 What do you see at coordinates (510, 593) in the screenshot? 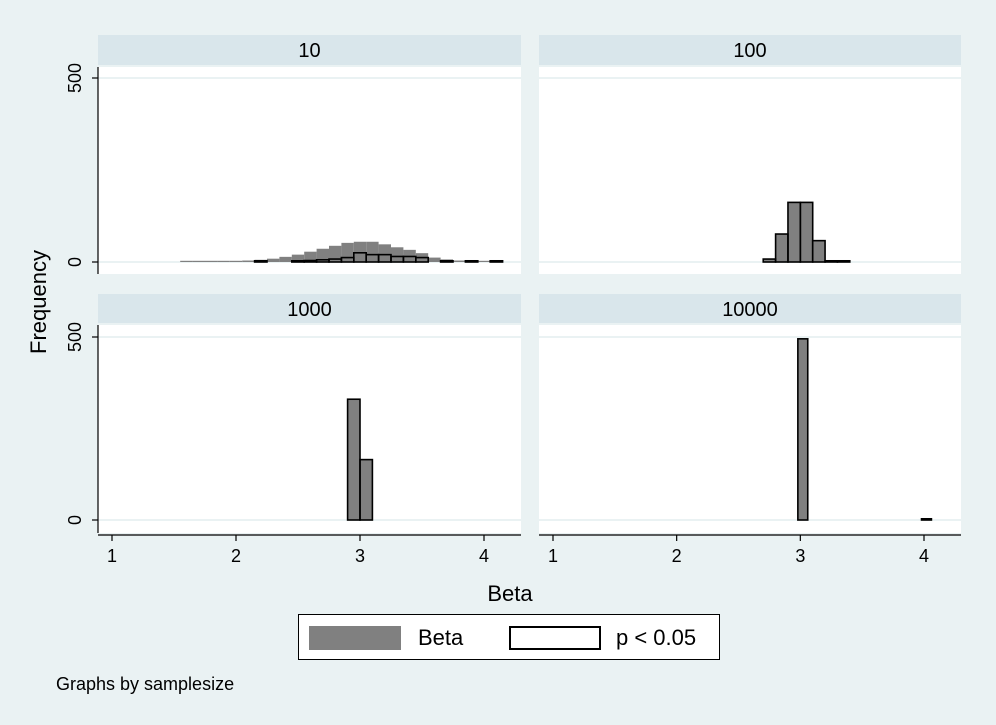
I see `x-axis-title: Beta` at bounding box center [510, 593].